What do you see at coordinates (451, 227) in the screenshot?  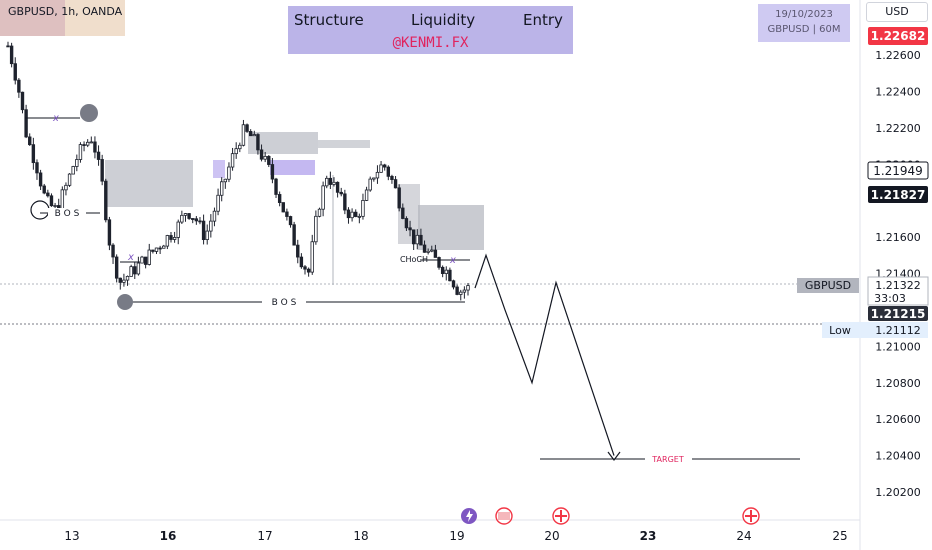 I see `supply-zone-entry` at bounding box center [451, 227].